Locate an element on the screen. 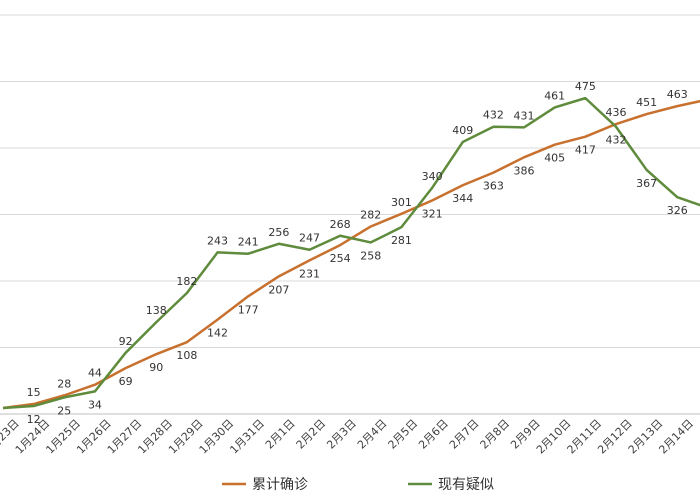  data-label-suspected: 367 is located at coordinates (646, 183).